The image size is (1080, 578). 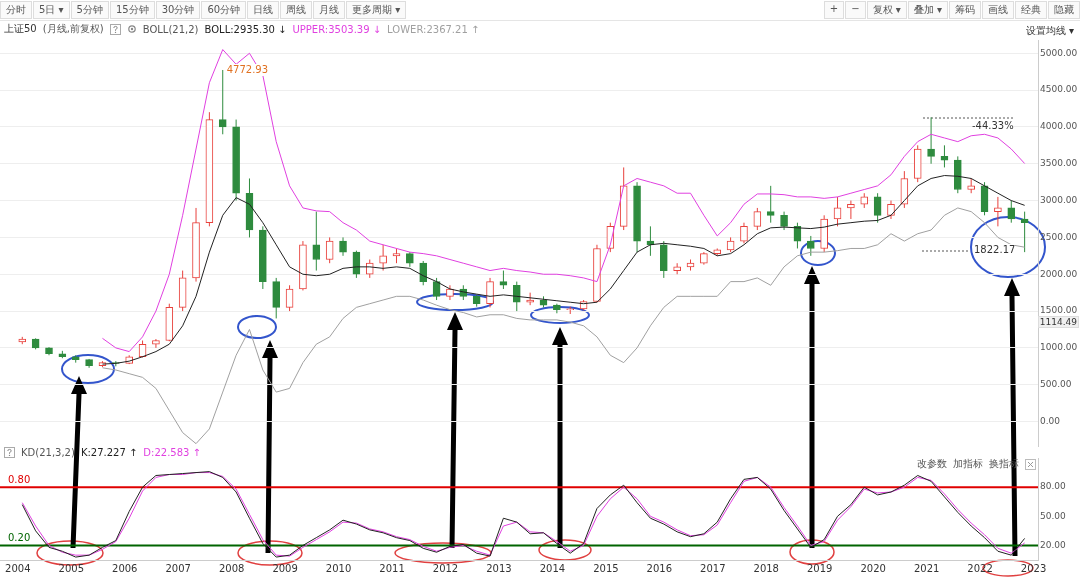 I want to click on x-tick-label: 2019, so click(x=819, y=568).